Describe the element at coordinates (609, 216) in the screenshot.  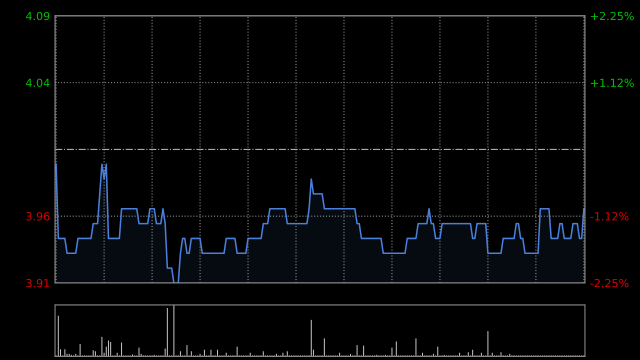
I see `y2-tick-label: -1.12%` at that location.